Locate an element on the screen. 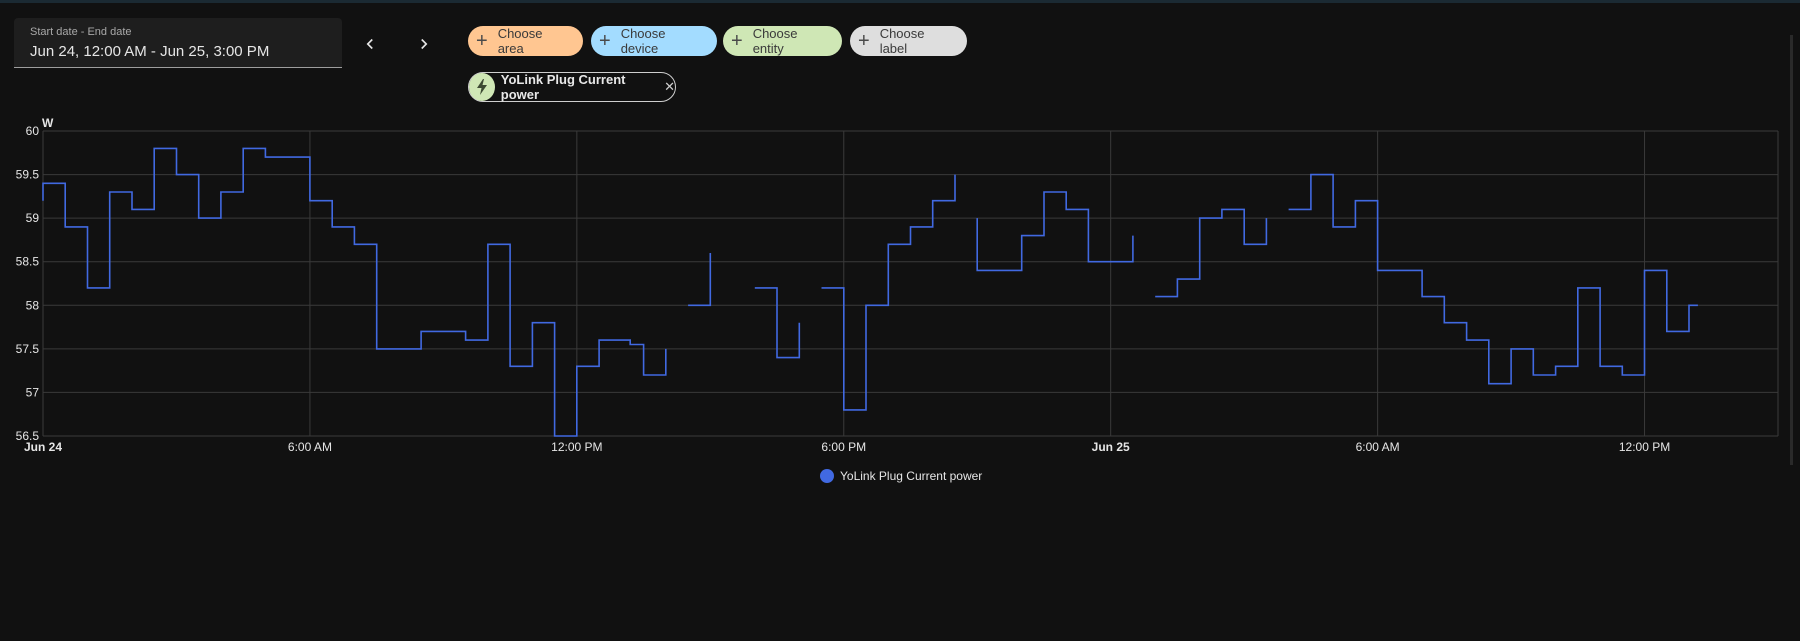 This screenshot has width=1800, height=641. chevron-left-icon is located at coordinates (369, 44).